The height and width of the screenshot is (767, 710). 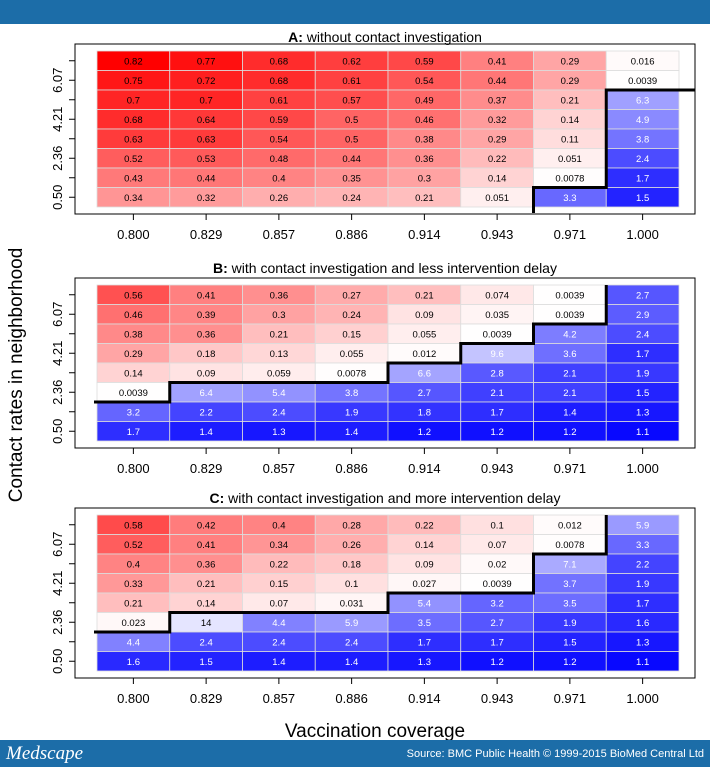 I want to click on header-bar, so click(x=355, y=12).